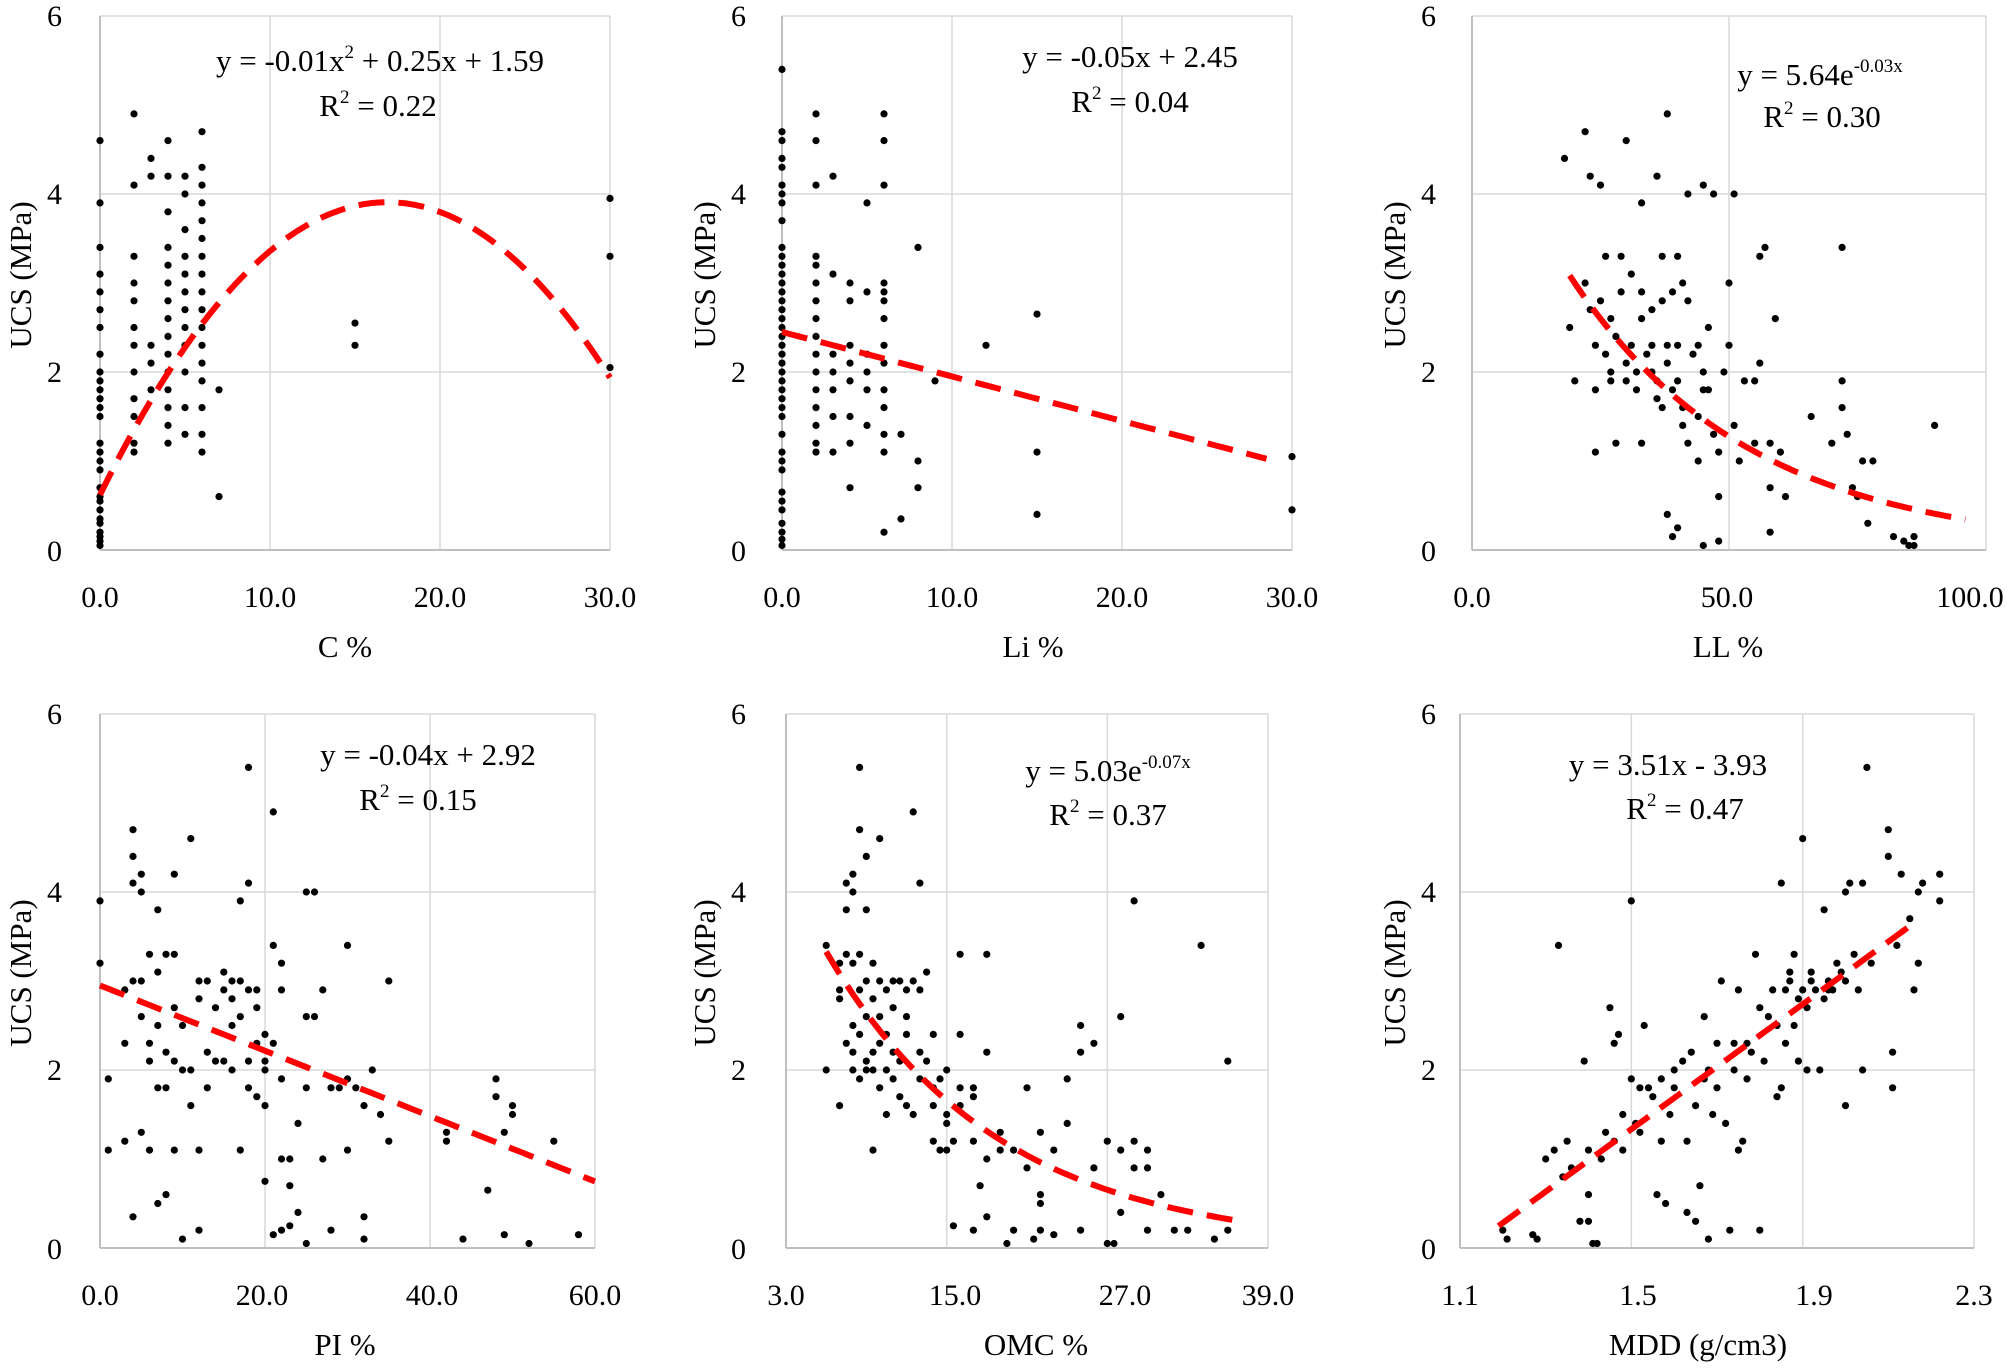 The width and height of the screenshot is (2007, 1368). I want to click on x-tick-label: 0.0, so click(782, 597).